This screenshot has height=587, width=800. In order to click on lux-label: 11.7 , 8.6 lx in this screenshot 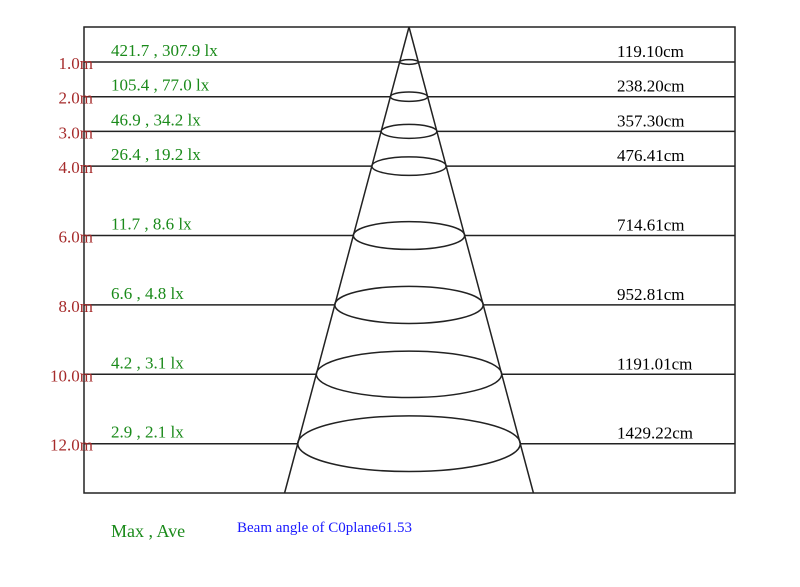, I will do `click(151, 224)`.